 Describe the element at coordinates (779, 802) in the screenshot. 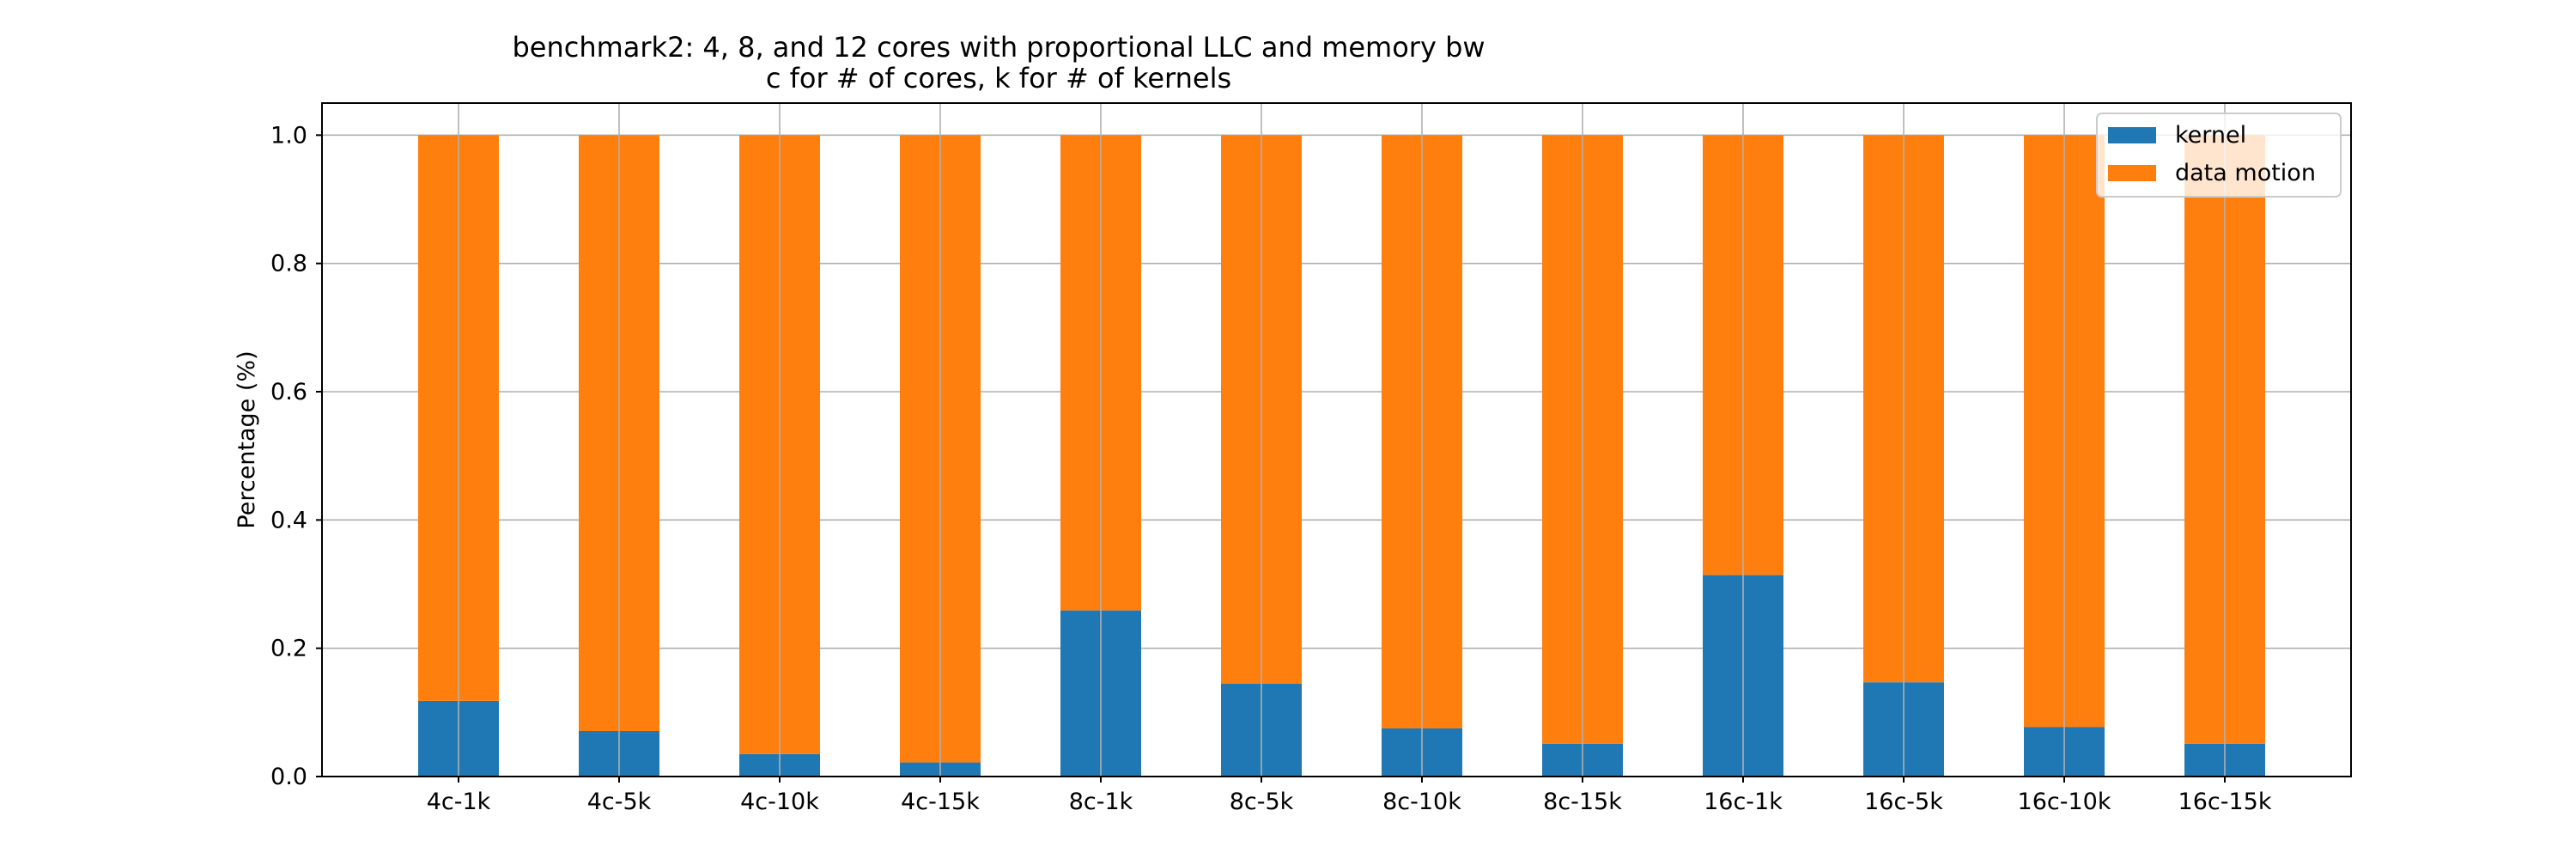

I see `x-tick-label: 4c-10k` at that location.